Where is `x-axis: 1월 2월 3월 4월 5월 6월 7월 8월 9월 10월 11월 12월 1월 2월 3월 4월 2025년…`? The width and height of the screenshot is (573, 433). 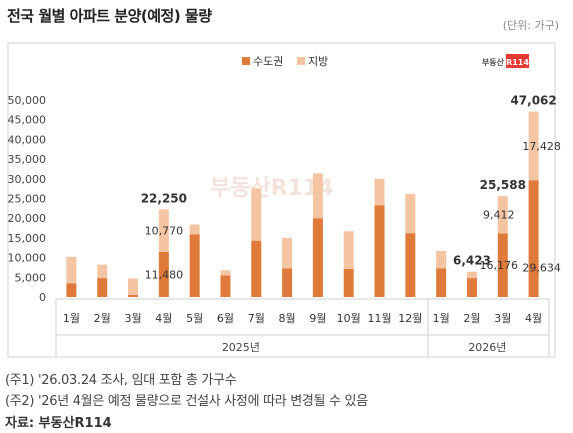
x-axis: 1월 2월 3월 4월 5월 6월 7월 8월 9월 10월 11월 12월 1월 2월 3월 4월 2025년… is located at coordinates (302, 333).